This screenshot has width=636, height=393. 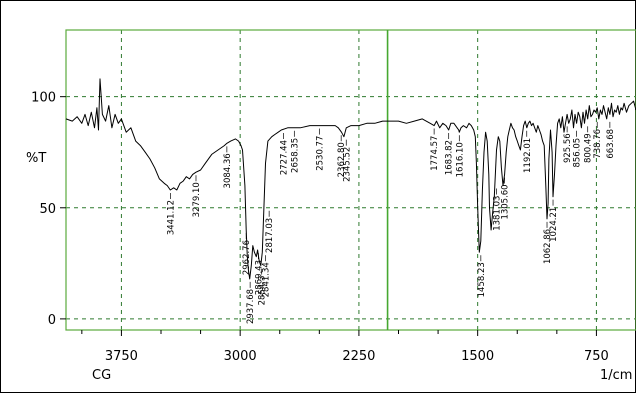 I want to click on peak-label: 1381.03, so click(x=498, y=213).